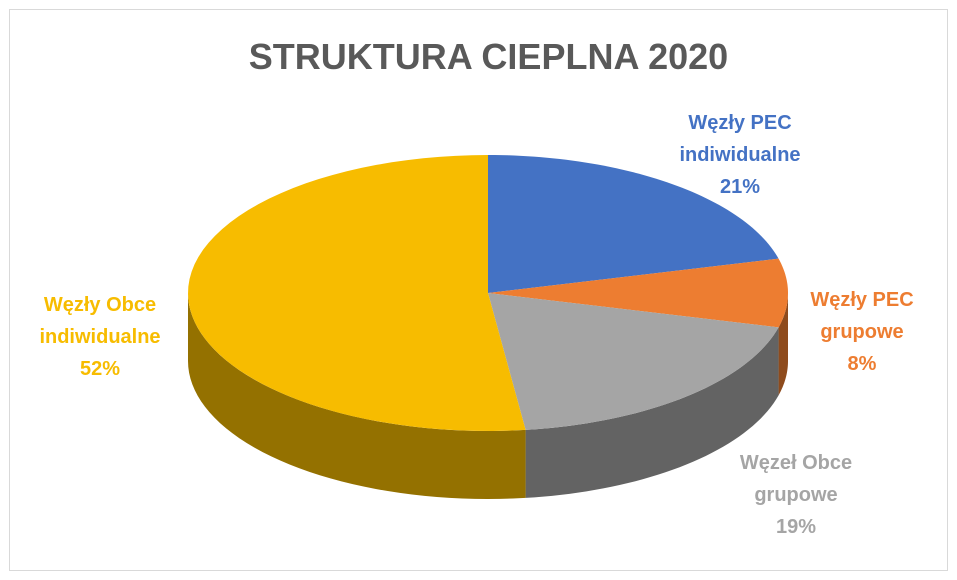 This screenshot has width=957, height=580. Describe the element at coordinates (862, 316) in the screenshot. I see `category-label: Węzły PEC grupowe` at that location.